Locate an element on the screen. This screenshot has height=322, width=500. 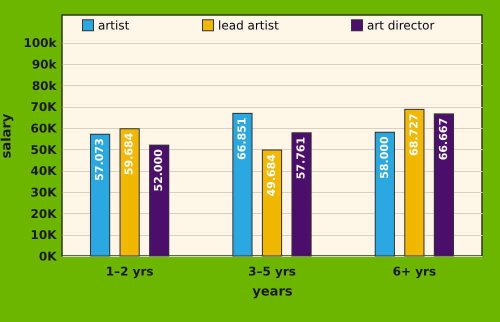
y-tick-label: 80k is located at coordinates (45, 85).